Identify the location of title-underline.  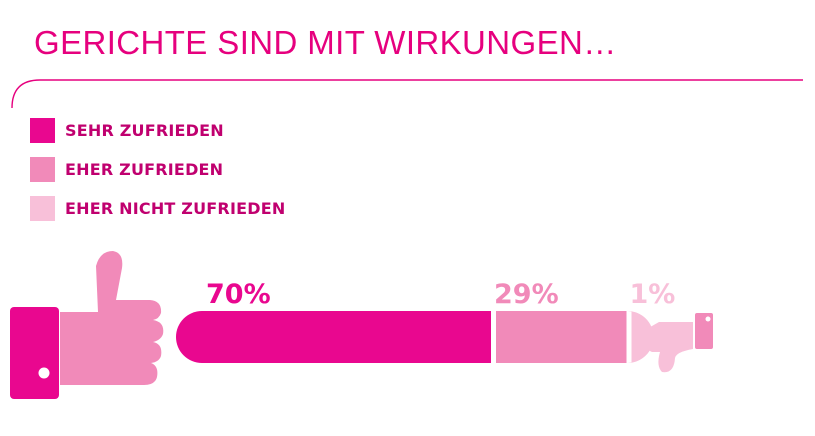
(407, 94).